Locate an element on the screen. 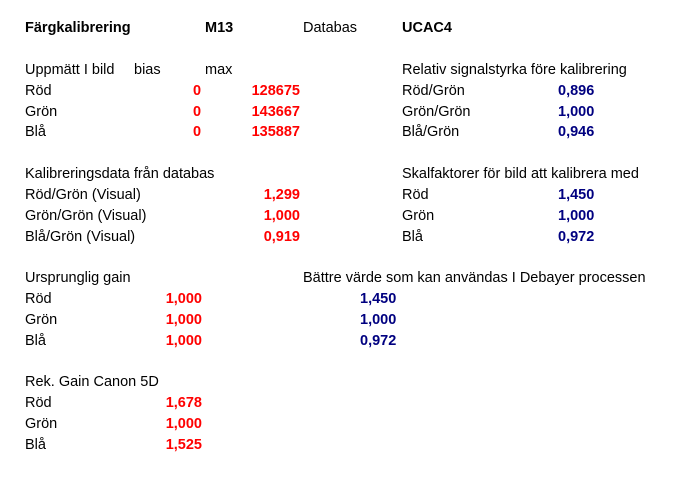 This screenshot has height=486, width=700. page-title: Färgkalibrering is located at coordinates (78, 28).